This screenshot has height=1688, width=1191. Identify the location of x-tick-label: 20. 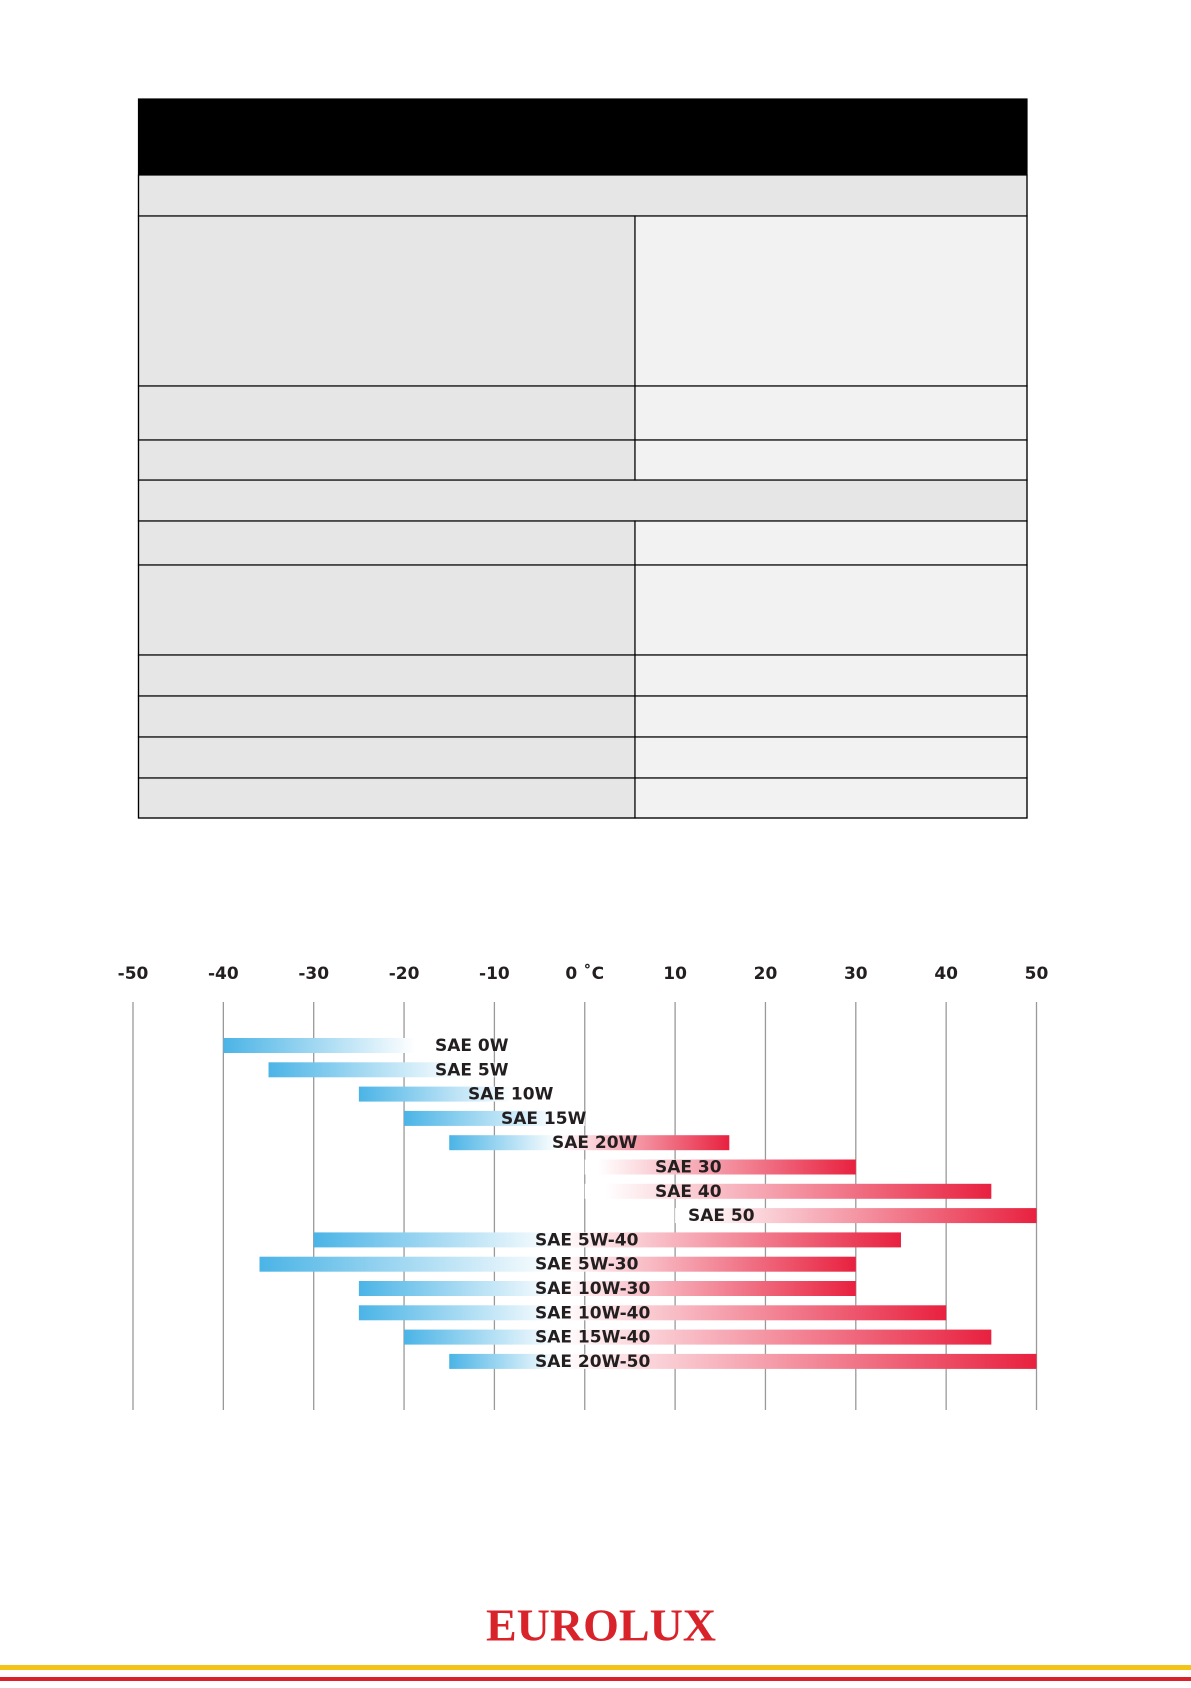
(766, 974).